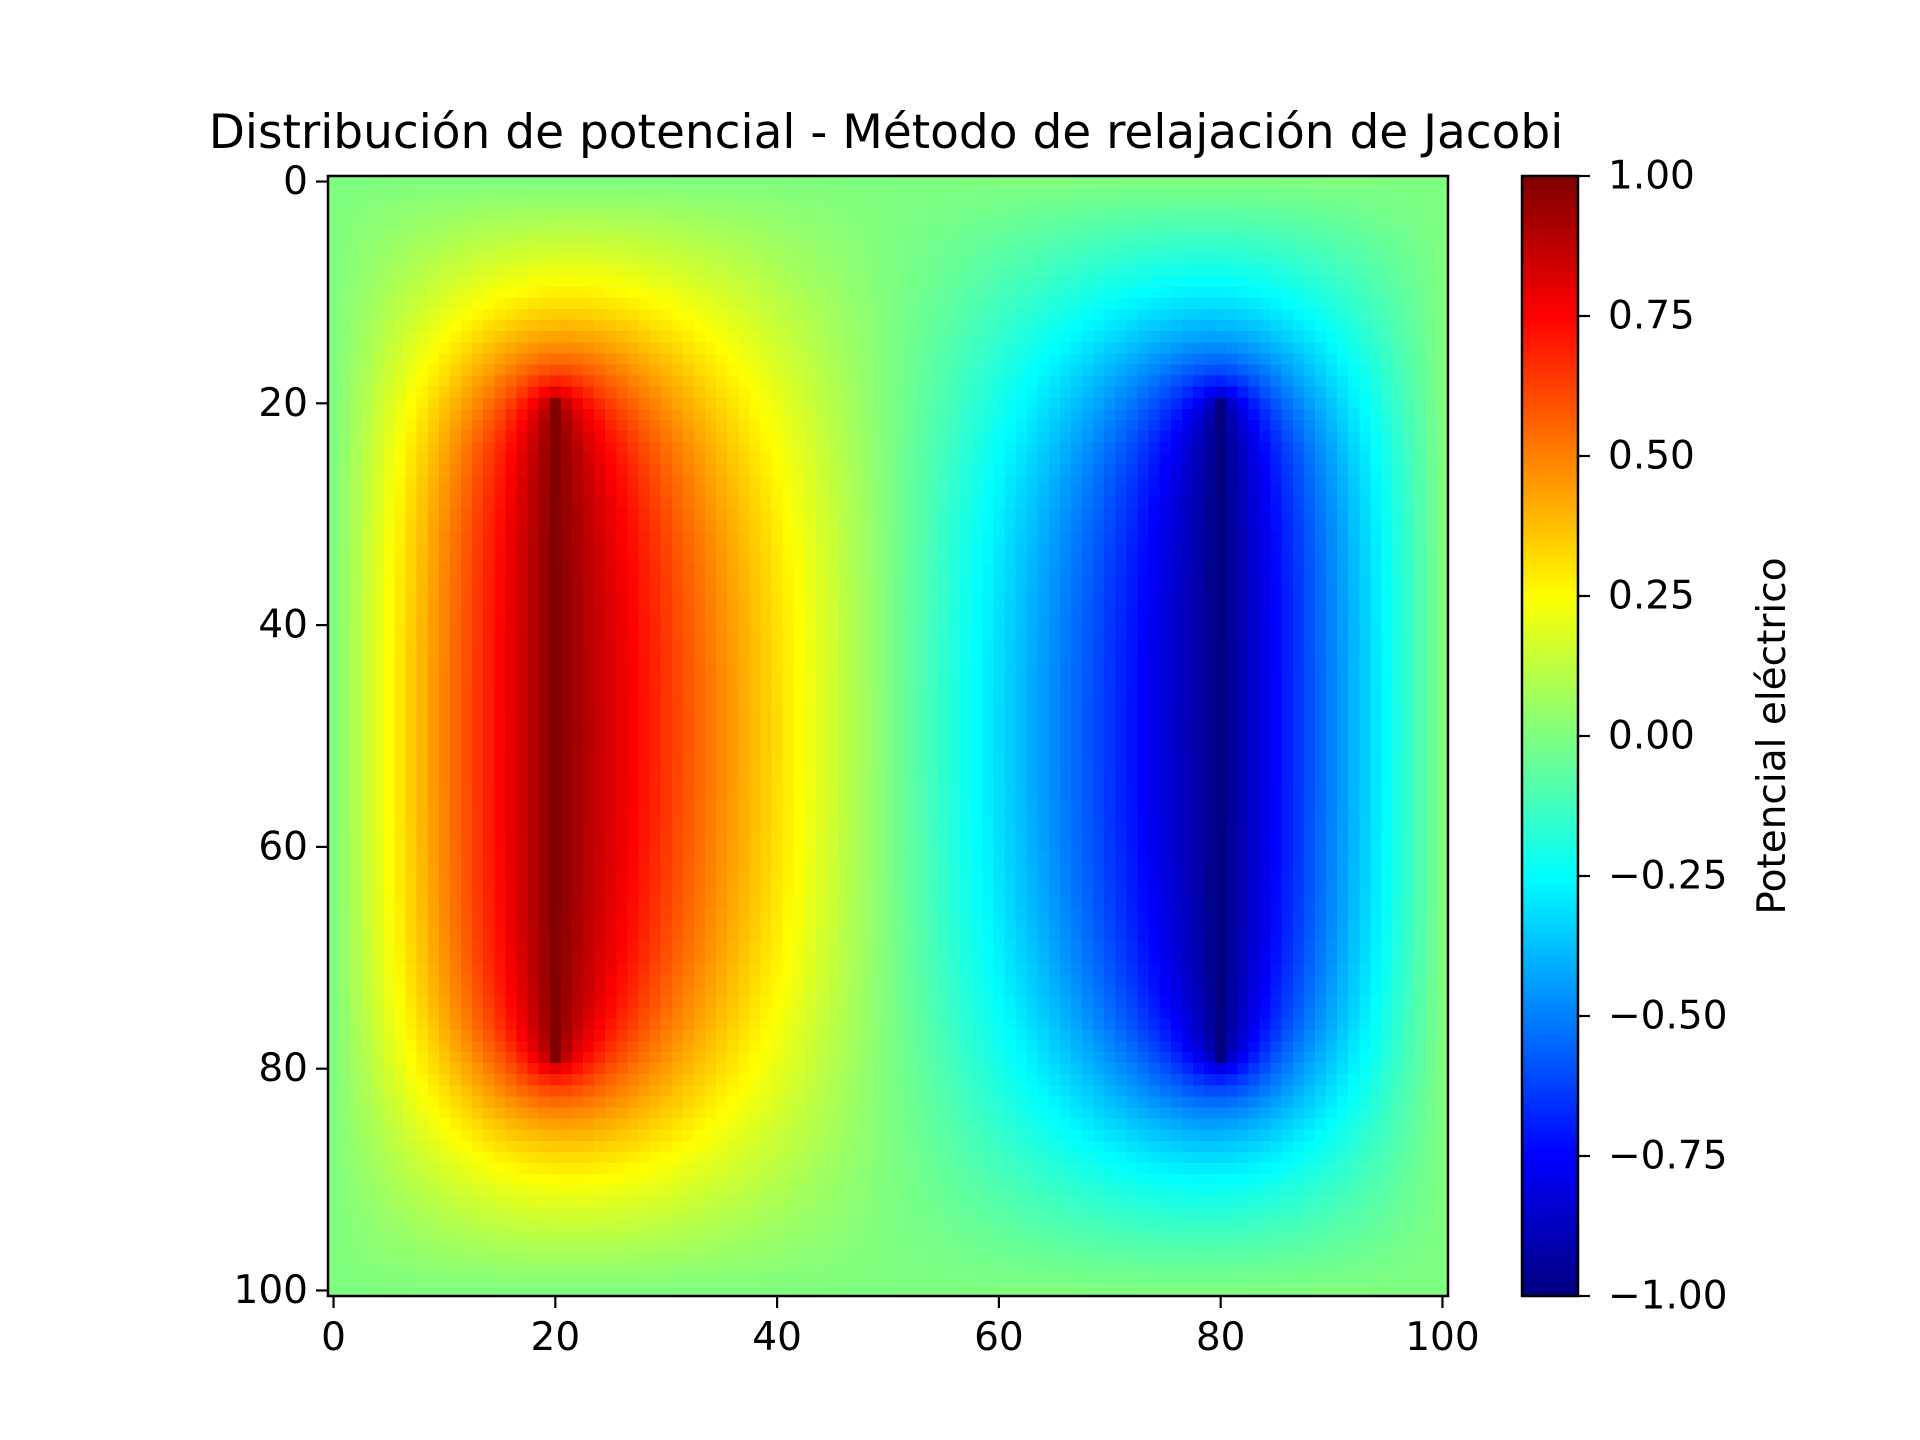 Image resolution: width=1920 pixels, height=1440 pixels. I want to click on x-tick-label: 60, so click(999, 1337).